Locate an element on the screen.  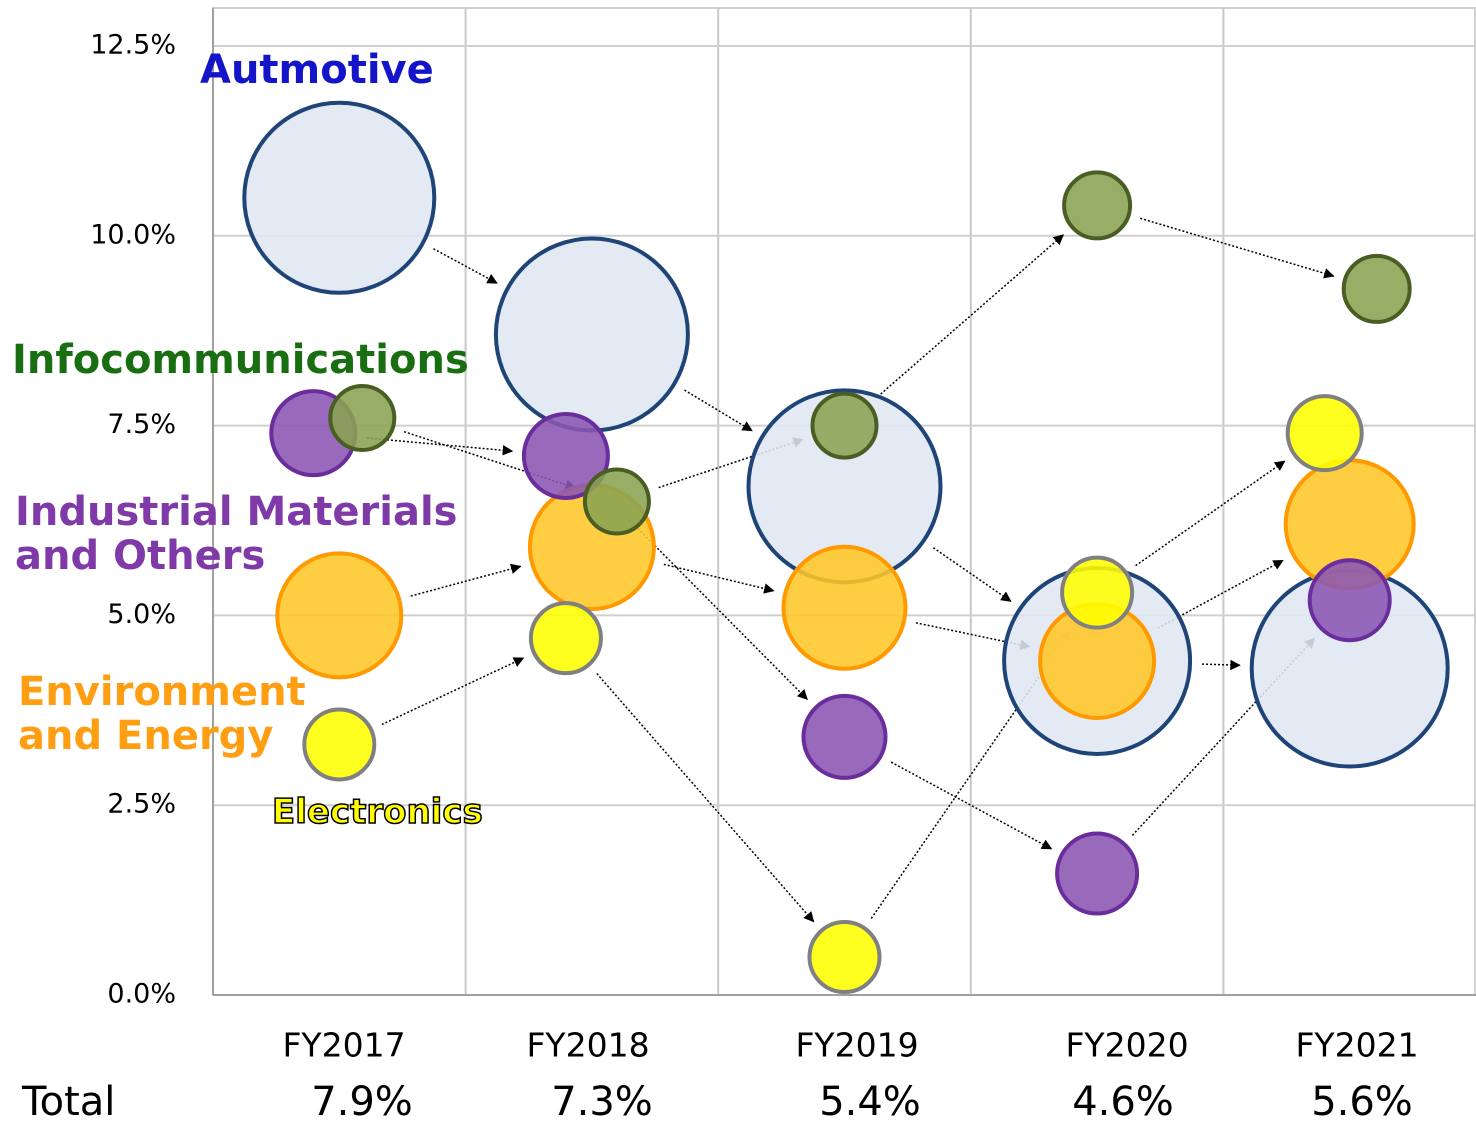
y-tick-label: 2.5% is located at coordinates (141, 804).